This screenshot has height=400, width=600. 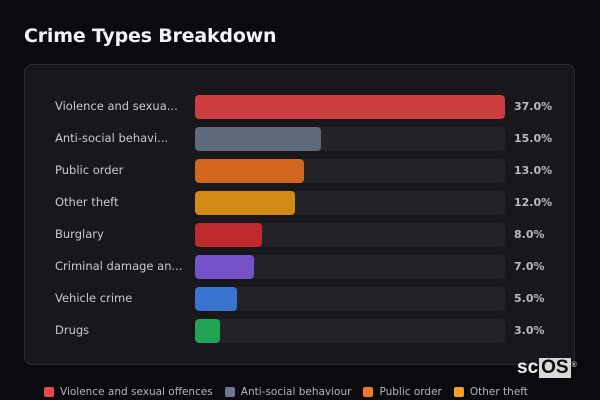 What do you see at coordinates (533, 138) in the screenshot?
I see `bar-value: 15.0%` at bounding box center [533, 138].